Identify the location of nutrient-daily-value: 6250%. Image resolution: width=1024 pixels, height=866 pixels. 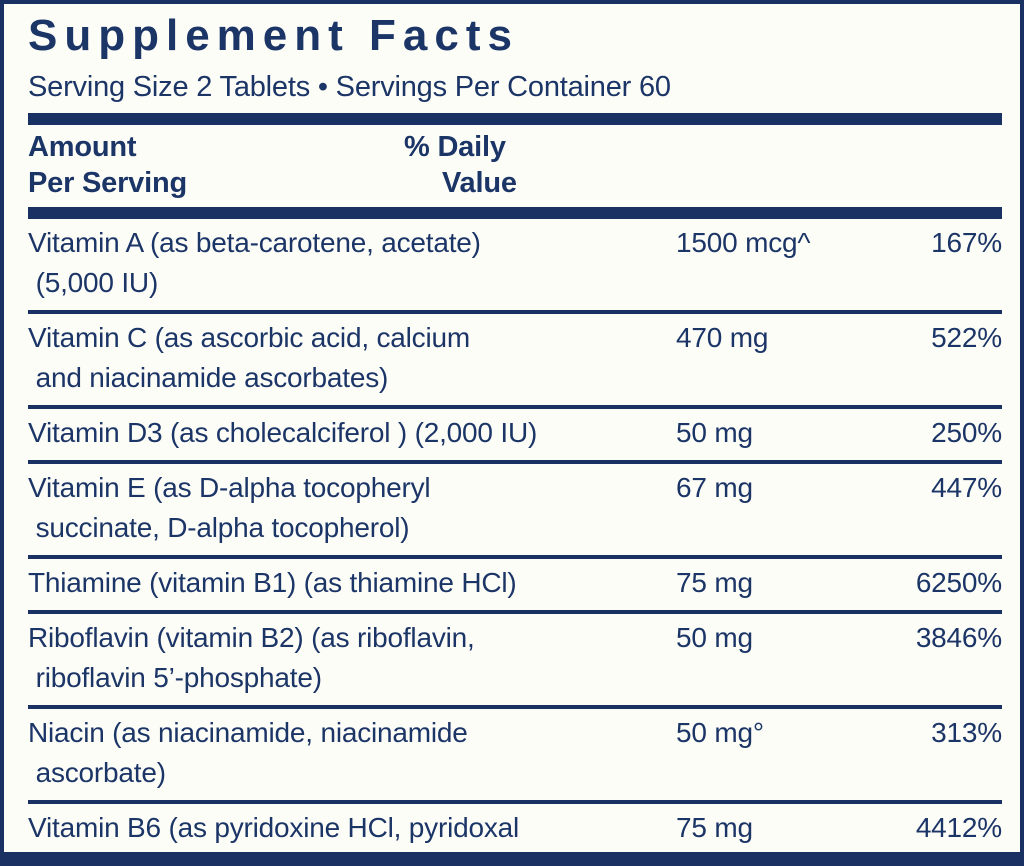
(958, 583).